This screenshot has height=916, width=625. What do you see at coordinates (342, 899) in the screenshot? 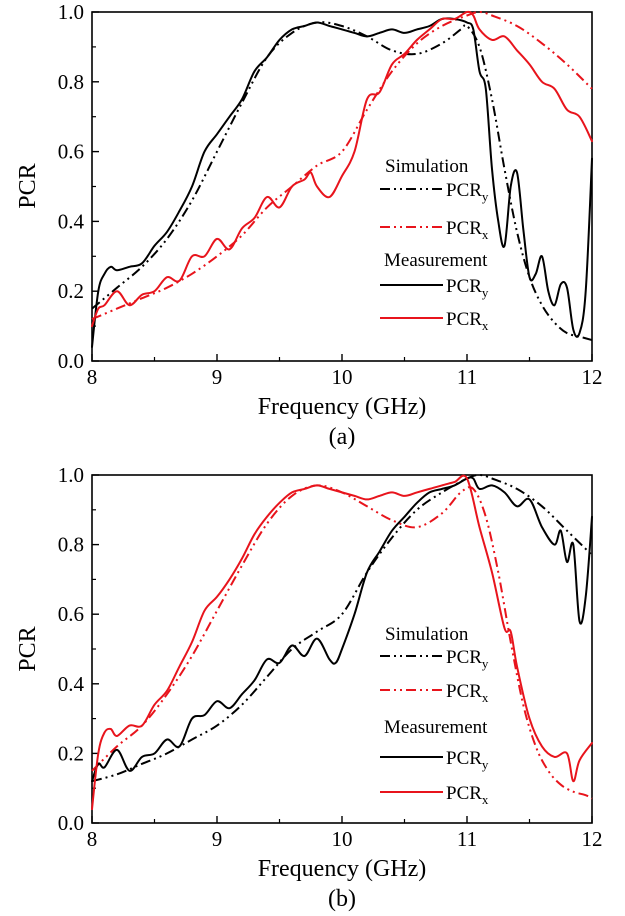
I see `panel-label: (b)` at bounding box center [342, 899].